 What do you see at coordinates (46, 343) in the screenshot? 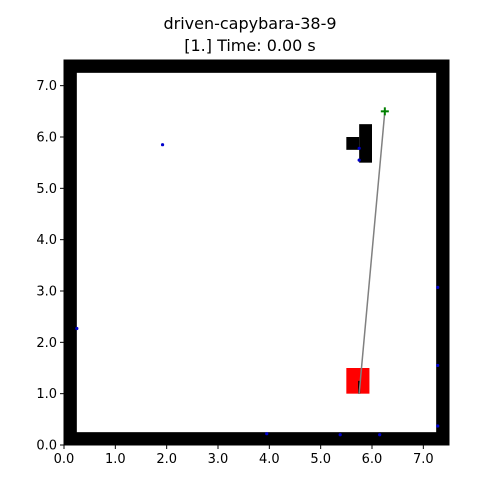
I see `y-tick-label: 2.0` at bounding box center [46, 343].